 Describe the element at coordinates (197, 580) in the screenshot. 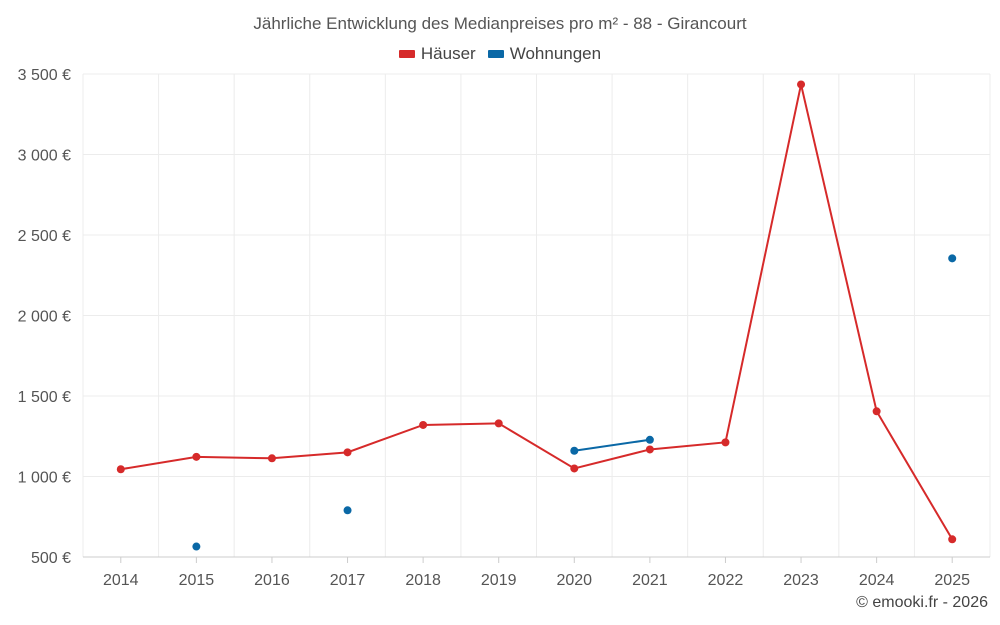

I see `x-tick-label: 2015` at that location.